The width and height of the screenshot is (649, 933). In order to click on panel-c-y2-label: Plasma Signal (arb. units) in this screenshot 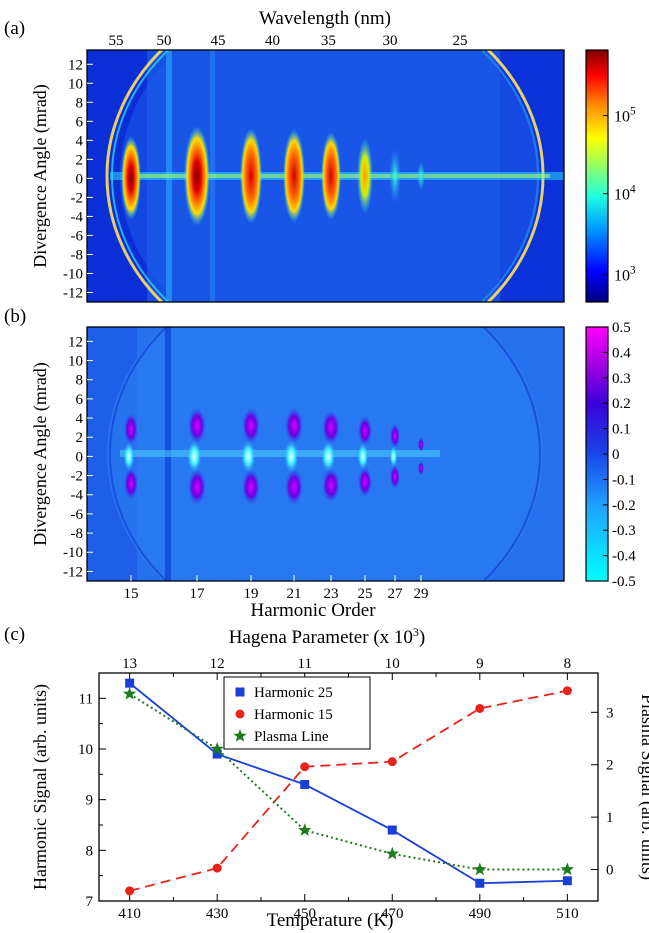, I will do `click(643, 787)`.